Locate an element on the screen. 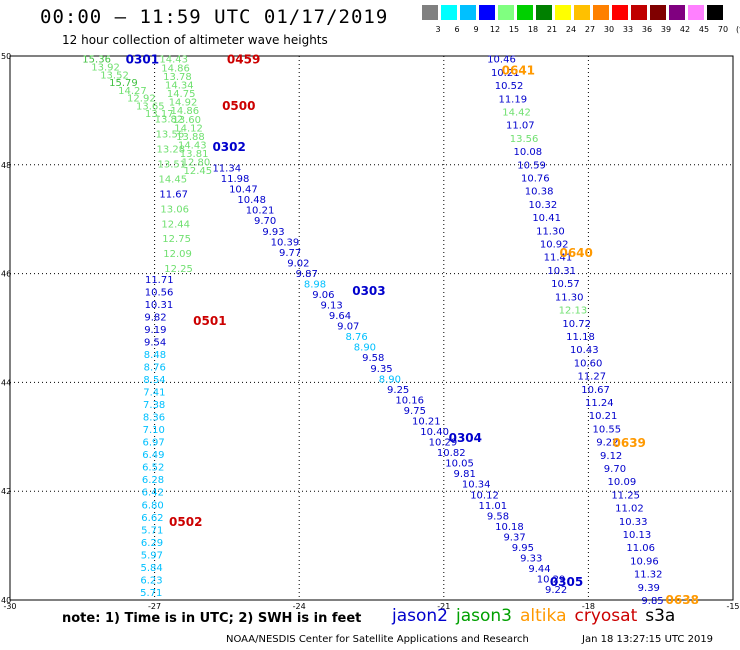  timestamp-text: Jan 18 13:27:15 UTC 2019 is located at coordinates (648, 639).